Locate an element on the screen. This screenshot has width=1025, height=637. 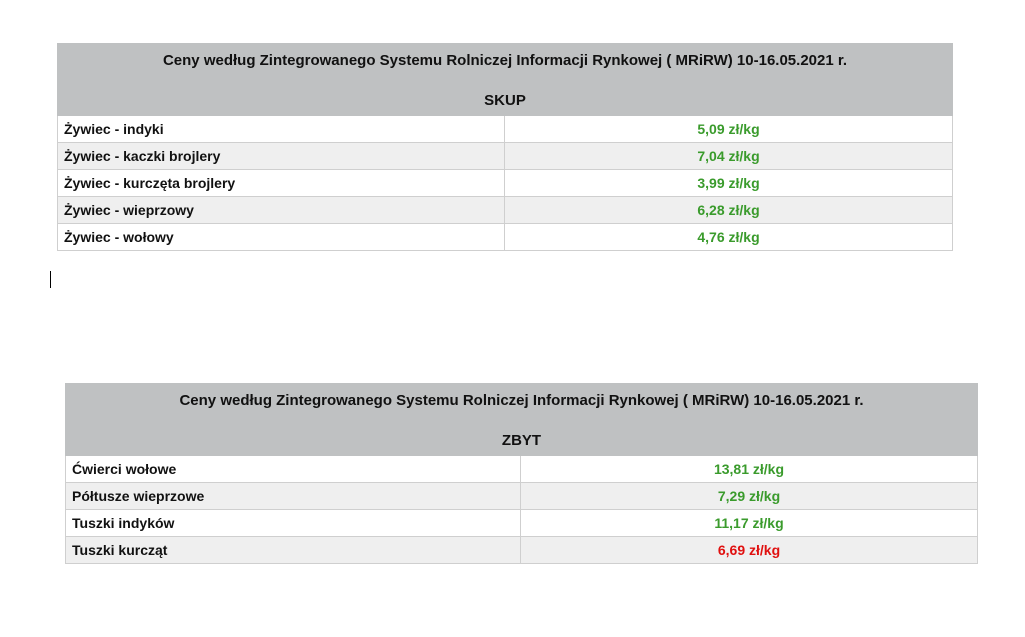
table-row: Półtusze wieprzowe 7,29 zł/kg is located at coordinates (521, 496).